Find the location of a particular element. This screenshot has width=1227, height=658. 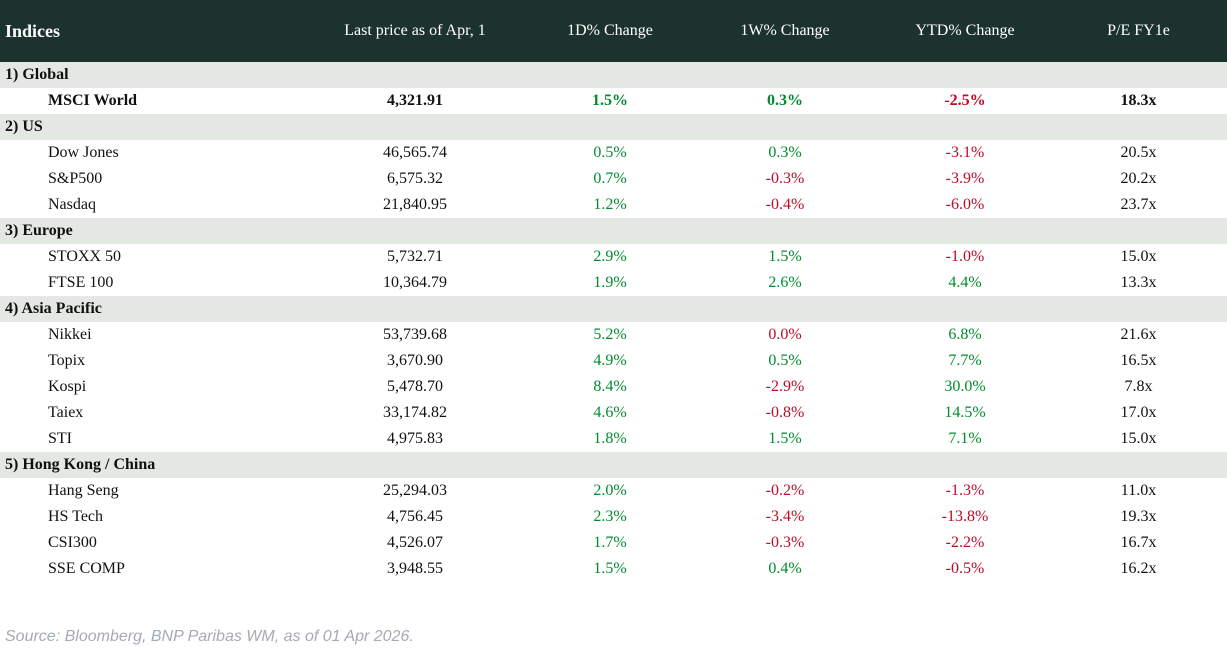

table-title: Indices is located at coordinates (150, 31).